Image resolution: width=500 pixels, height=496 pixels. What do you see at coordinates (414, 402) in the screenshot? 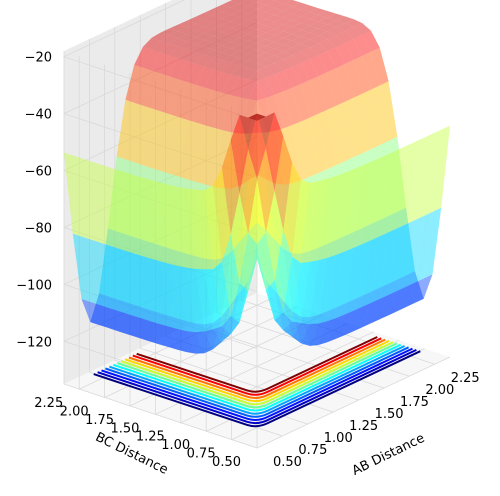
I see `x-tick-label: 1.75` at bounding box center [414, 402].